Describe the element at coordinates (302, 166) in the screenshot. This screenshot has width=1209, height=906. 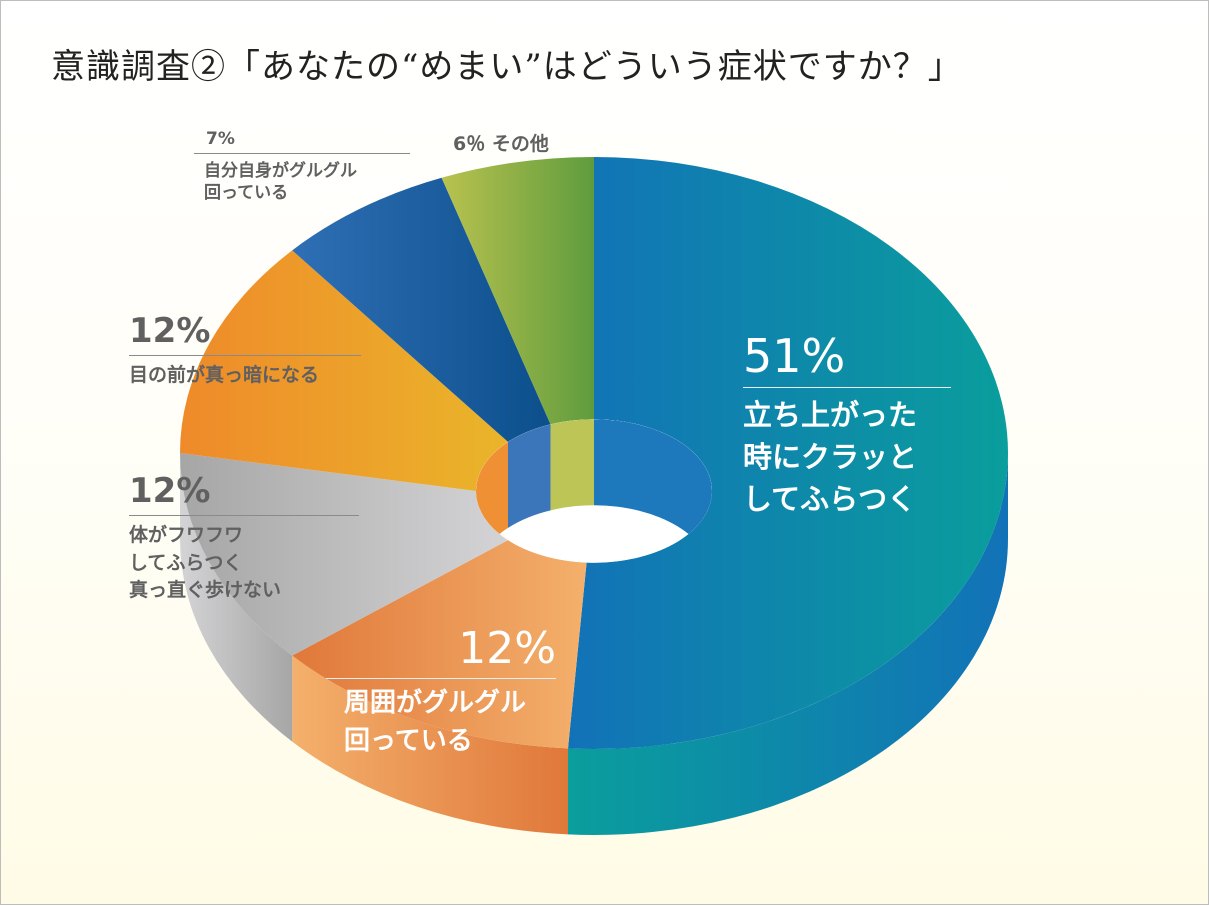
I see `label-slice-4: 7% 自分自身がグルグル 回っている` at that location.